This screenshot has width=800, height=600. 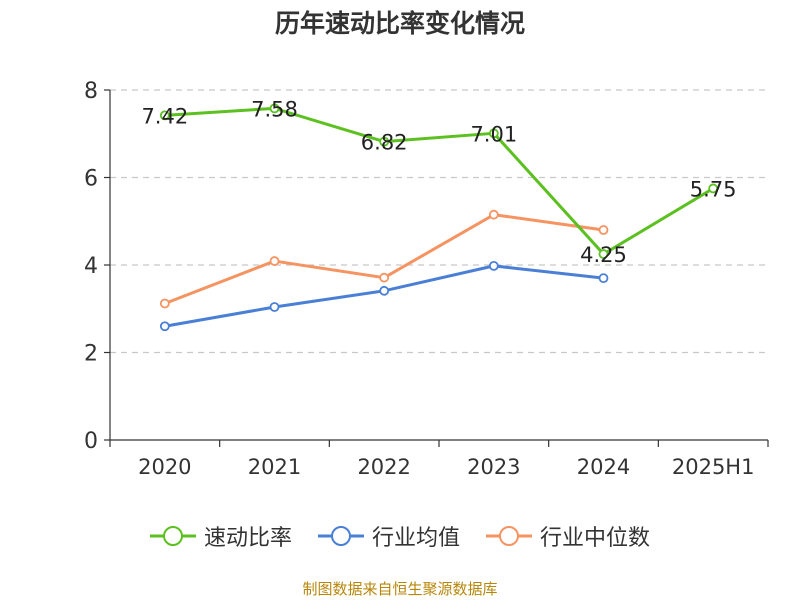 I want to click on legend-label: 速动比率, so click(x=247, y=538).